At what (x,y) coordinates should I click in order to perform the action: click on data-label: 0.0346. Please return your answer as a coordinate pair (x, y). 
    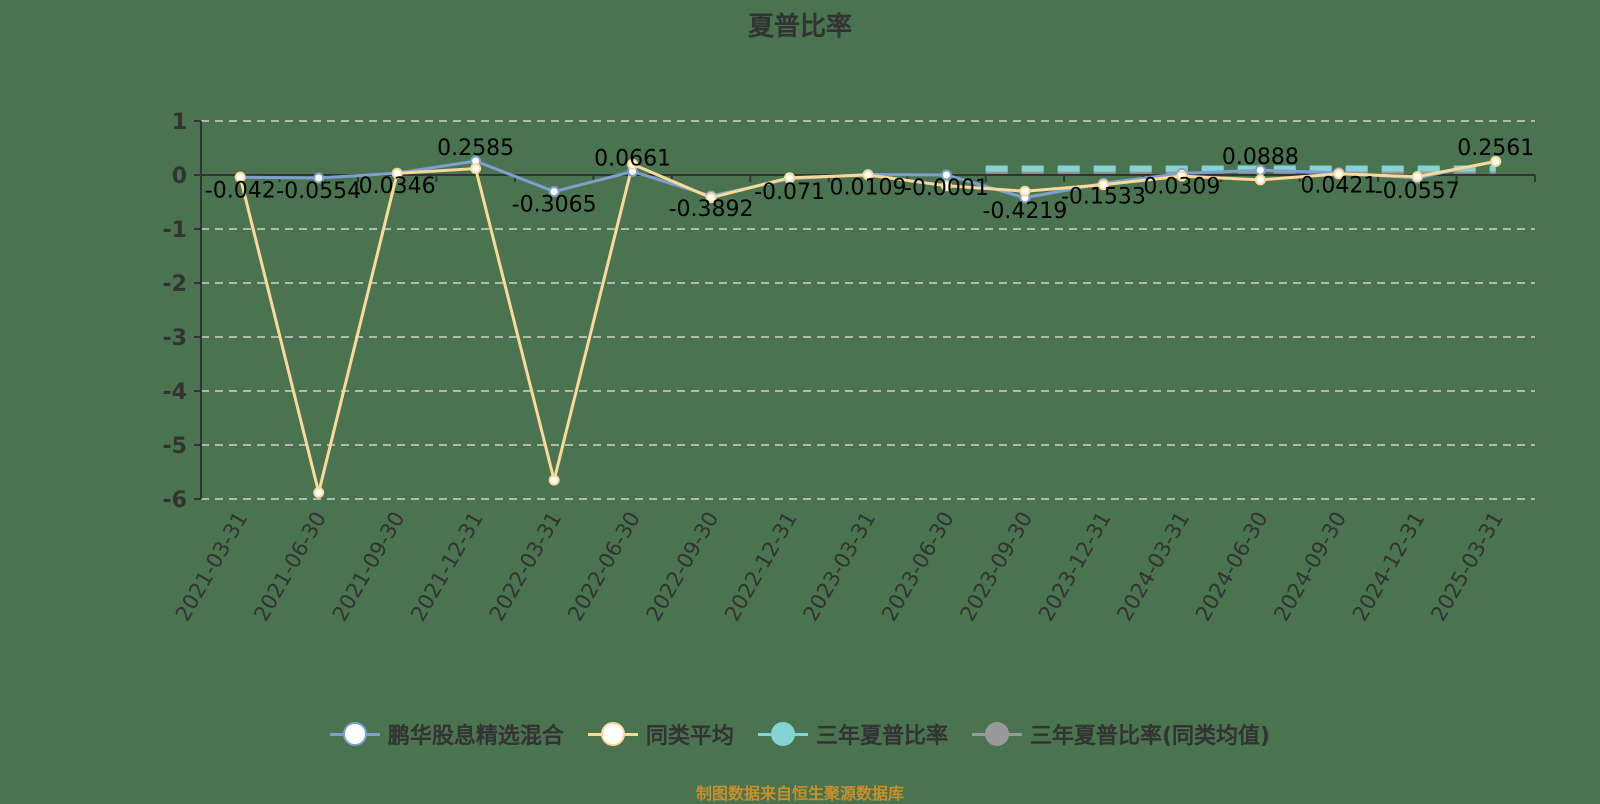
    Looking at the image, I should click on (397, 186).